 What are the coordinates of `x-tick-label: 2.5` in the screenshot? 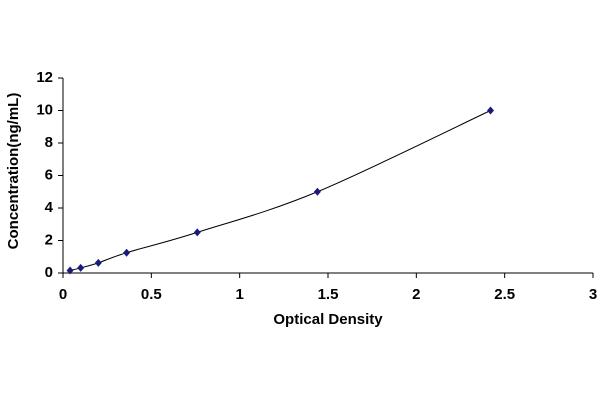 It's located at (504, 294).